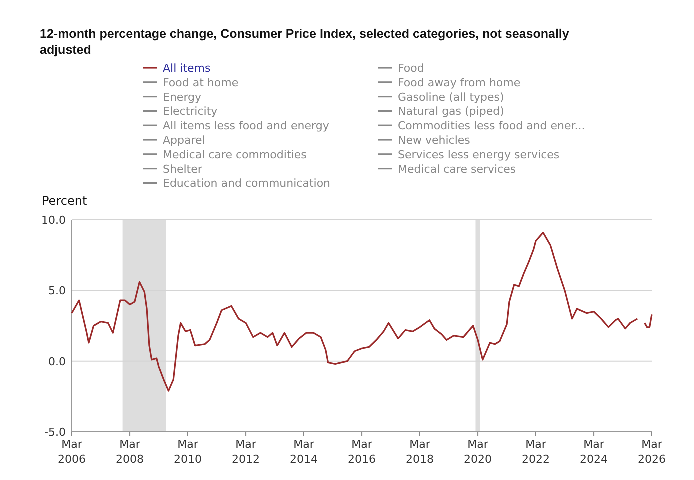  What do you see at coordinates (459, 83) in the screenshot?
I see `legend-label: Food away from home` at bounding box center [459, 83].